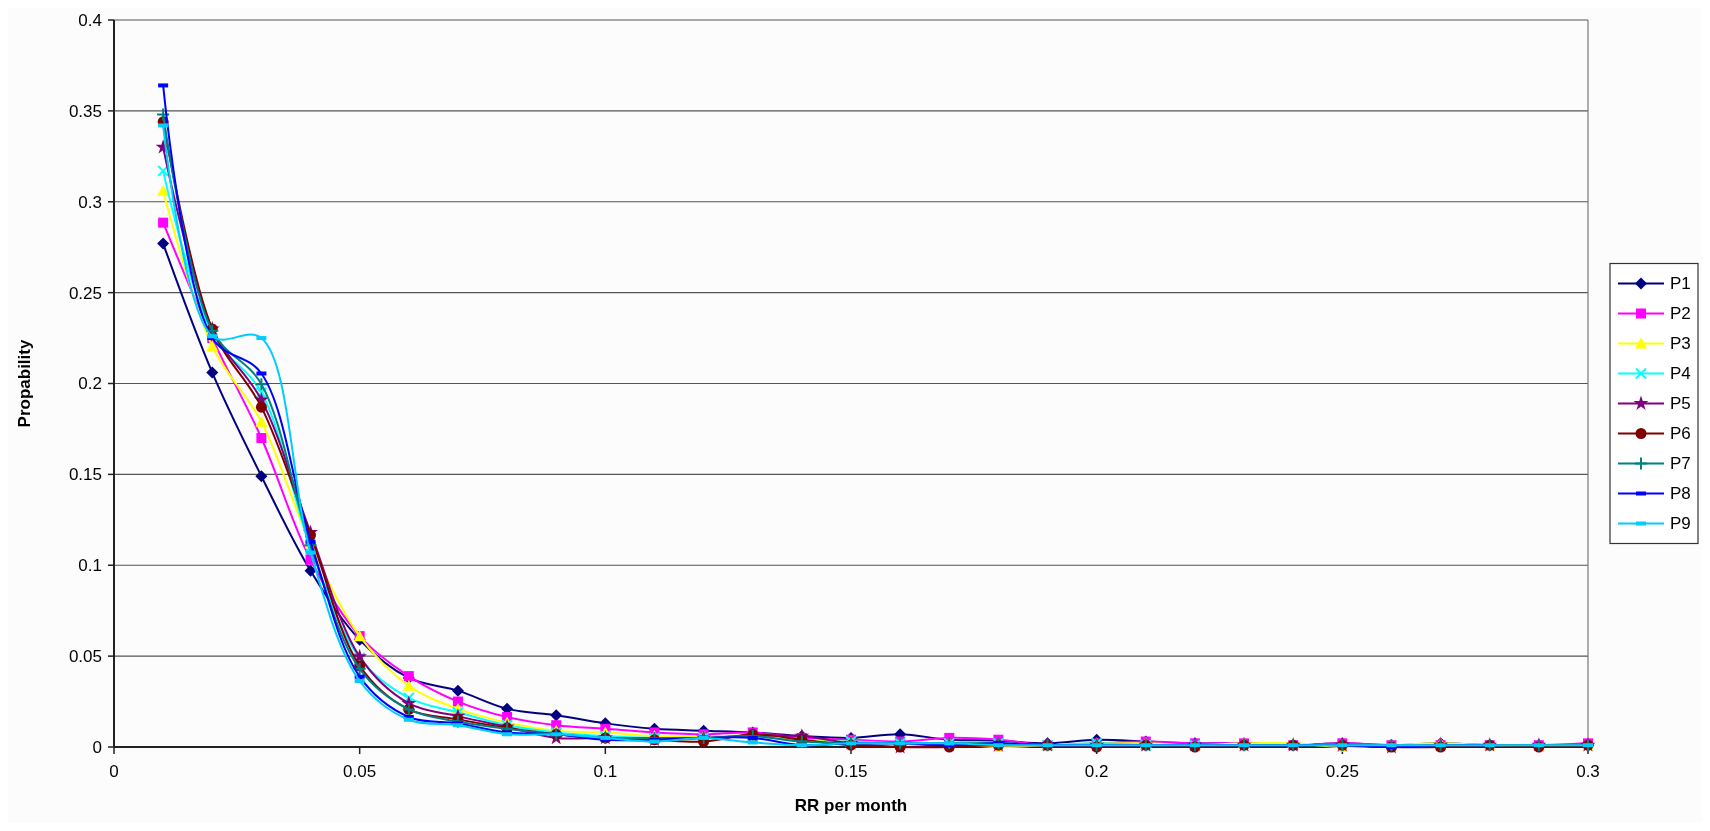 The width and height of the screenshot is (1710, 831). Describe the element at coordinates (851, 771) in the screenshot. I see `x-tick-label: 0.15` at that location.